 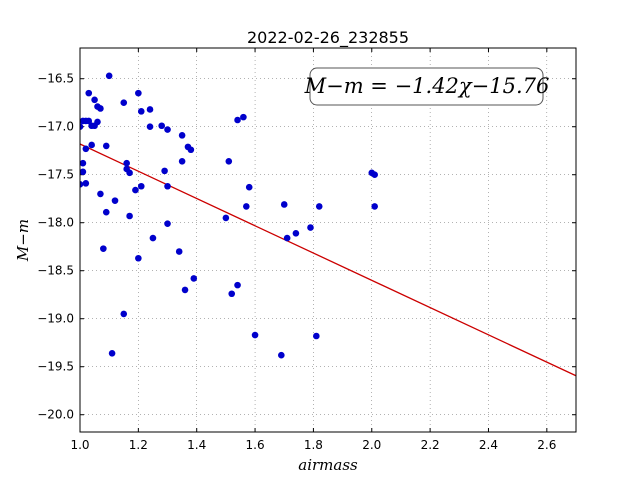 I want to click on y-tick-label: −16.5, so click(x=55, y=79).